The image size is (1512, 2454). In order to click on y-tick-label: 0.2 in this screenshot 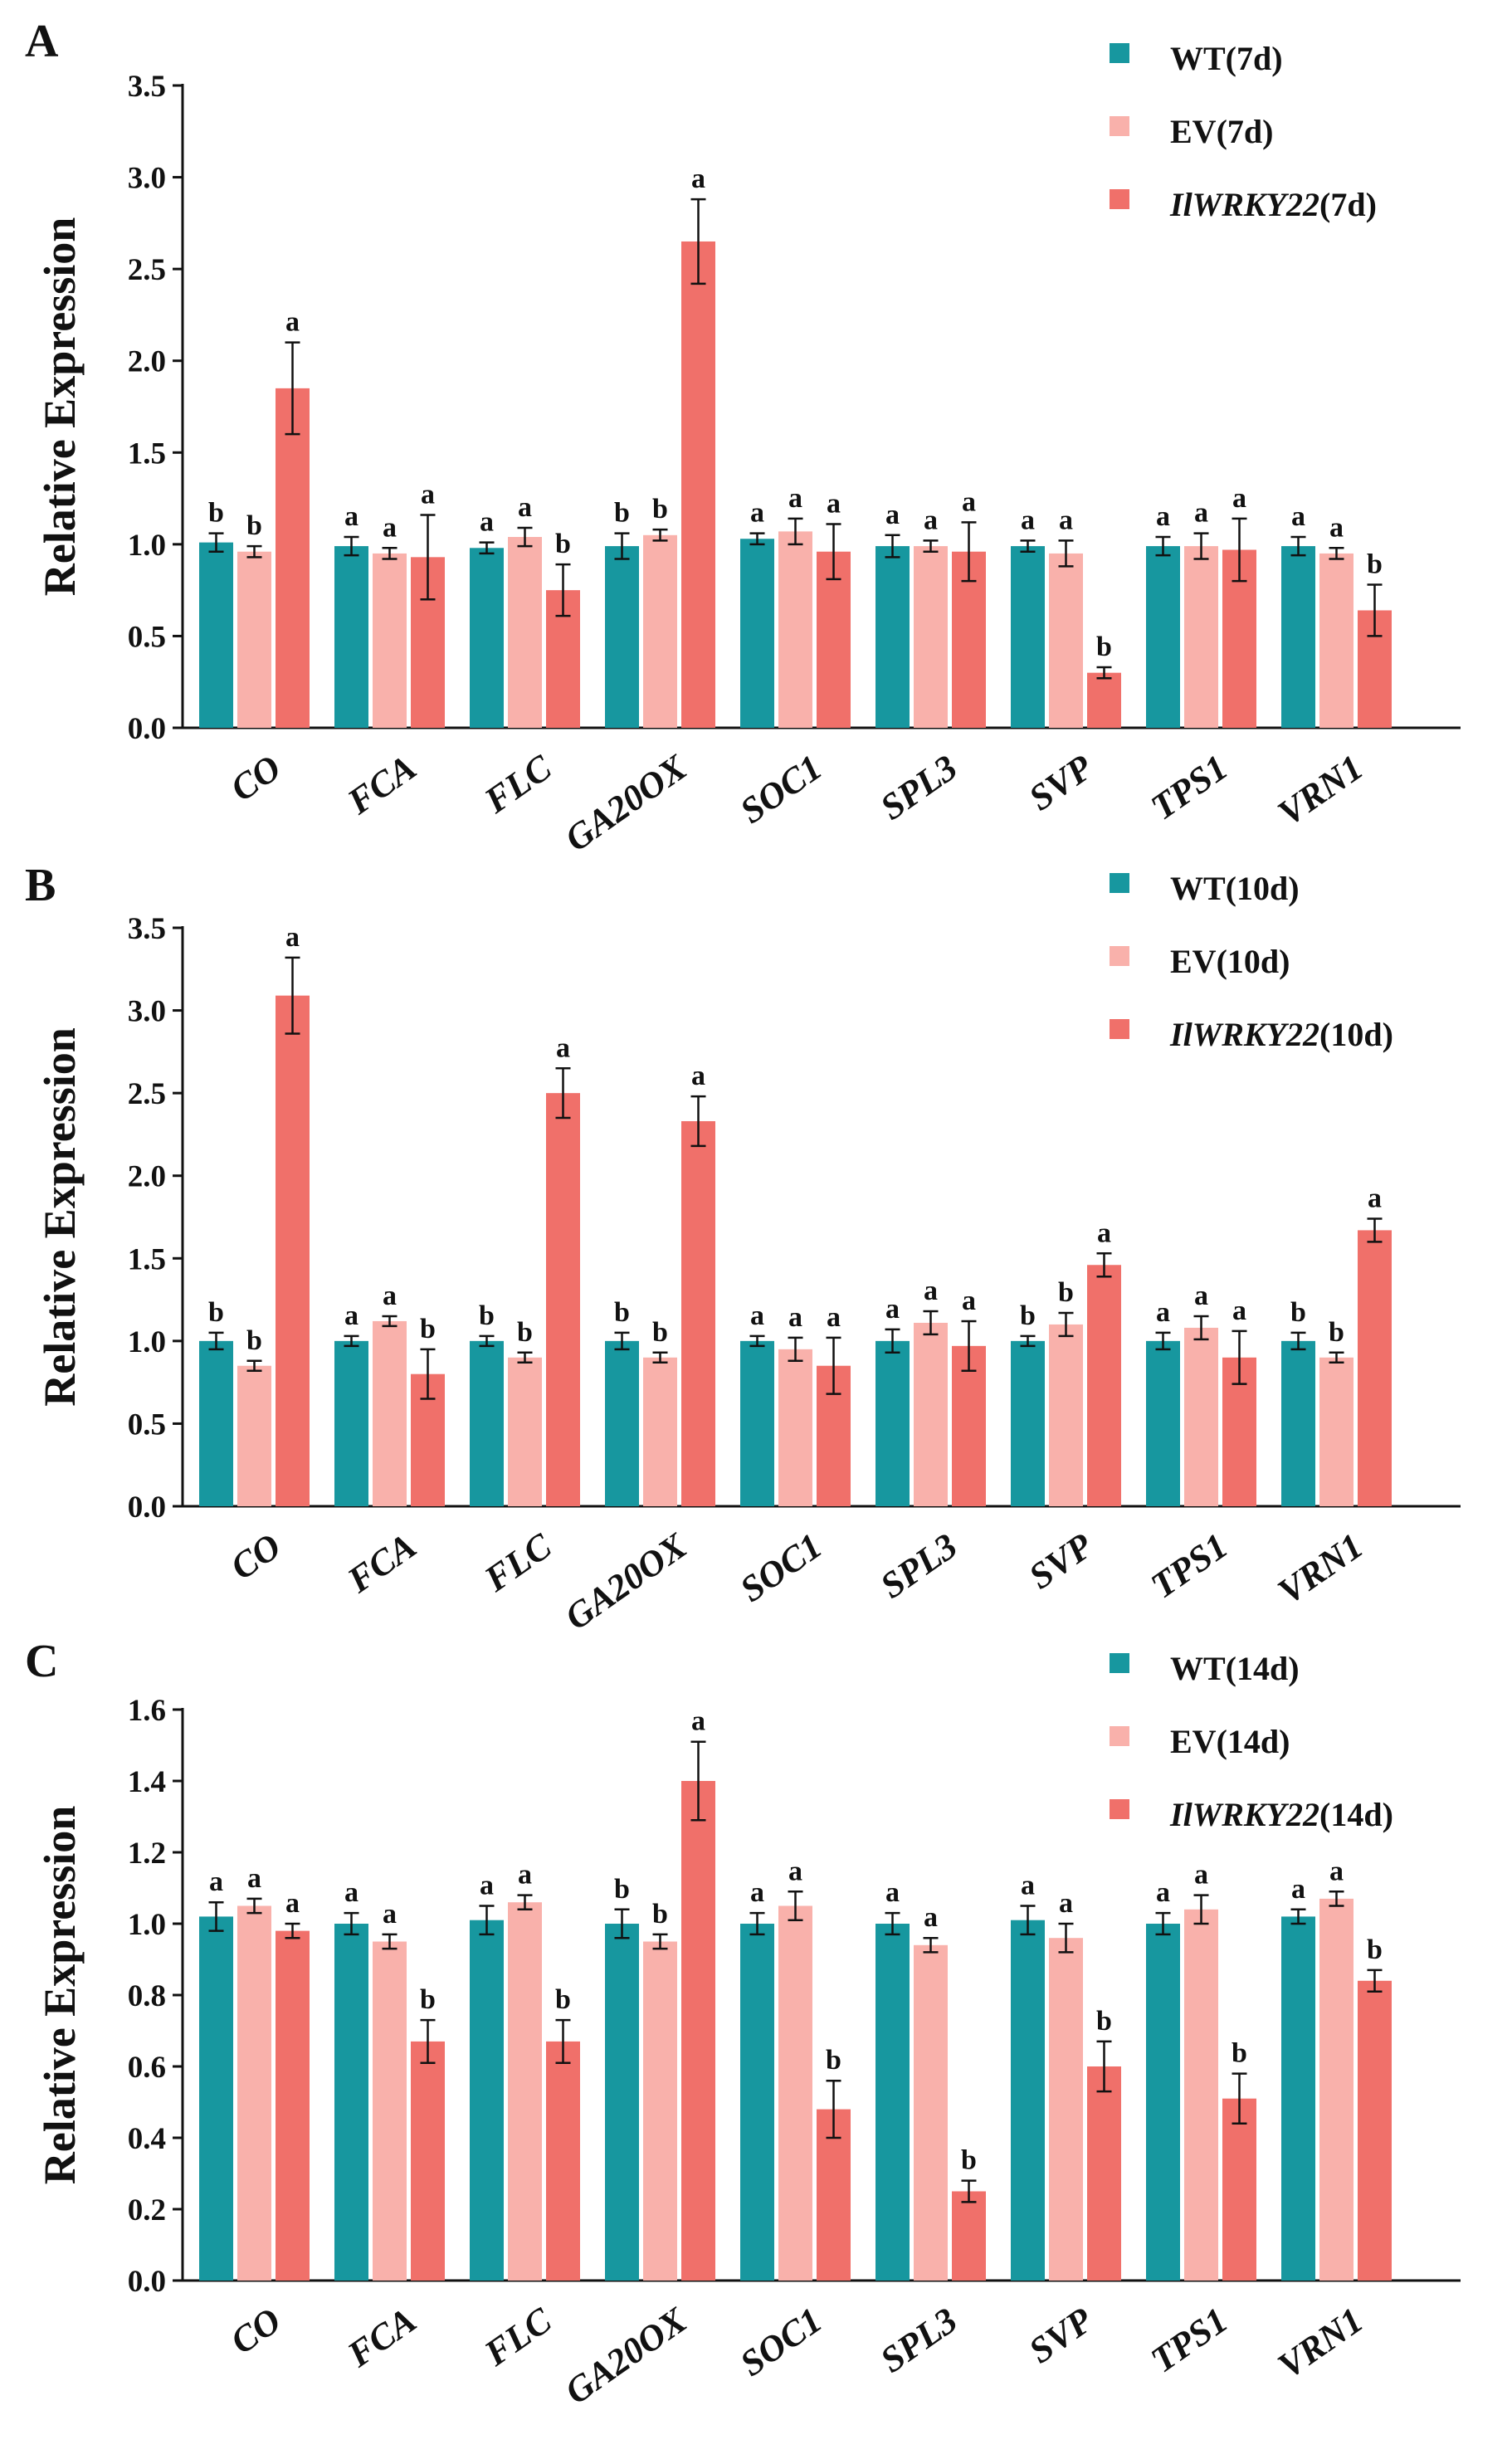, I will do `click(147, 2210)`.